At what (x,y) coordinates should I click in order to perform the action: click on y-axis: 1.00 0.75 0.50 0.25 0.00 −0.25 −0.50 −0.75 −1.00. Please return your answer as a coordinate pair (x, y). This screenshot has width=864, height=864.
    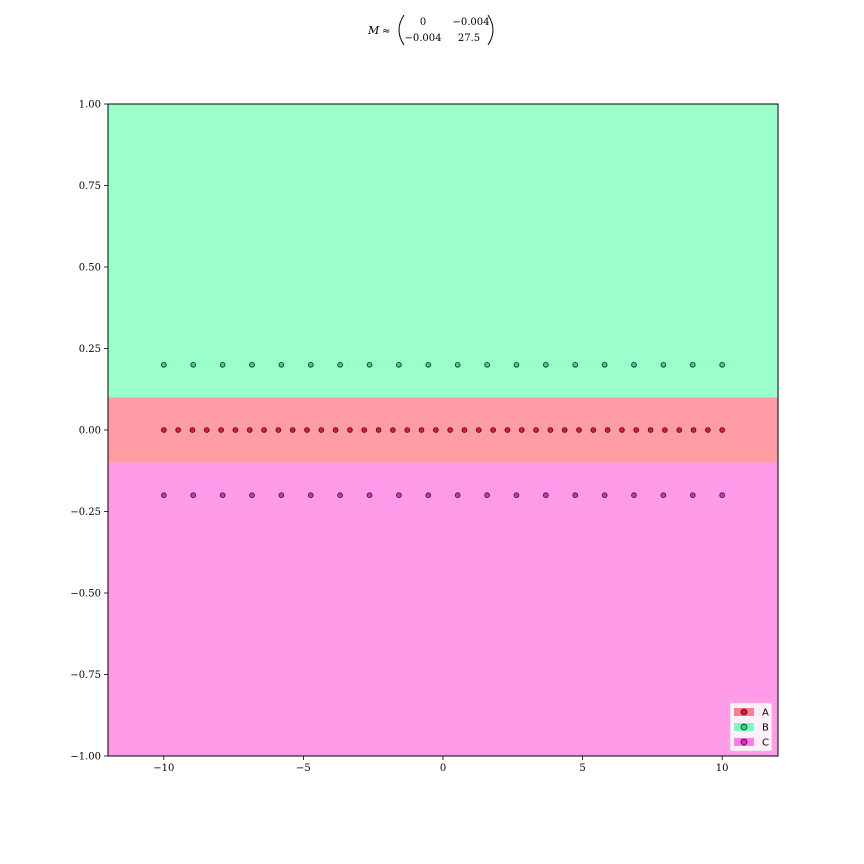
    Looking at the image, I should click on (89, 431).